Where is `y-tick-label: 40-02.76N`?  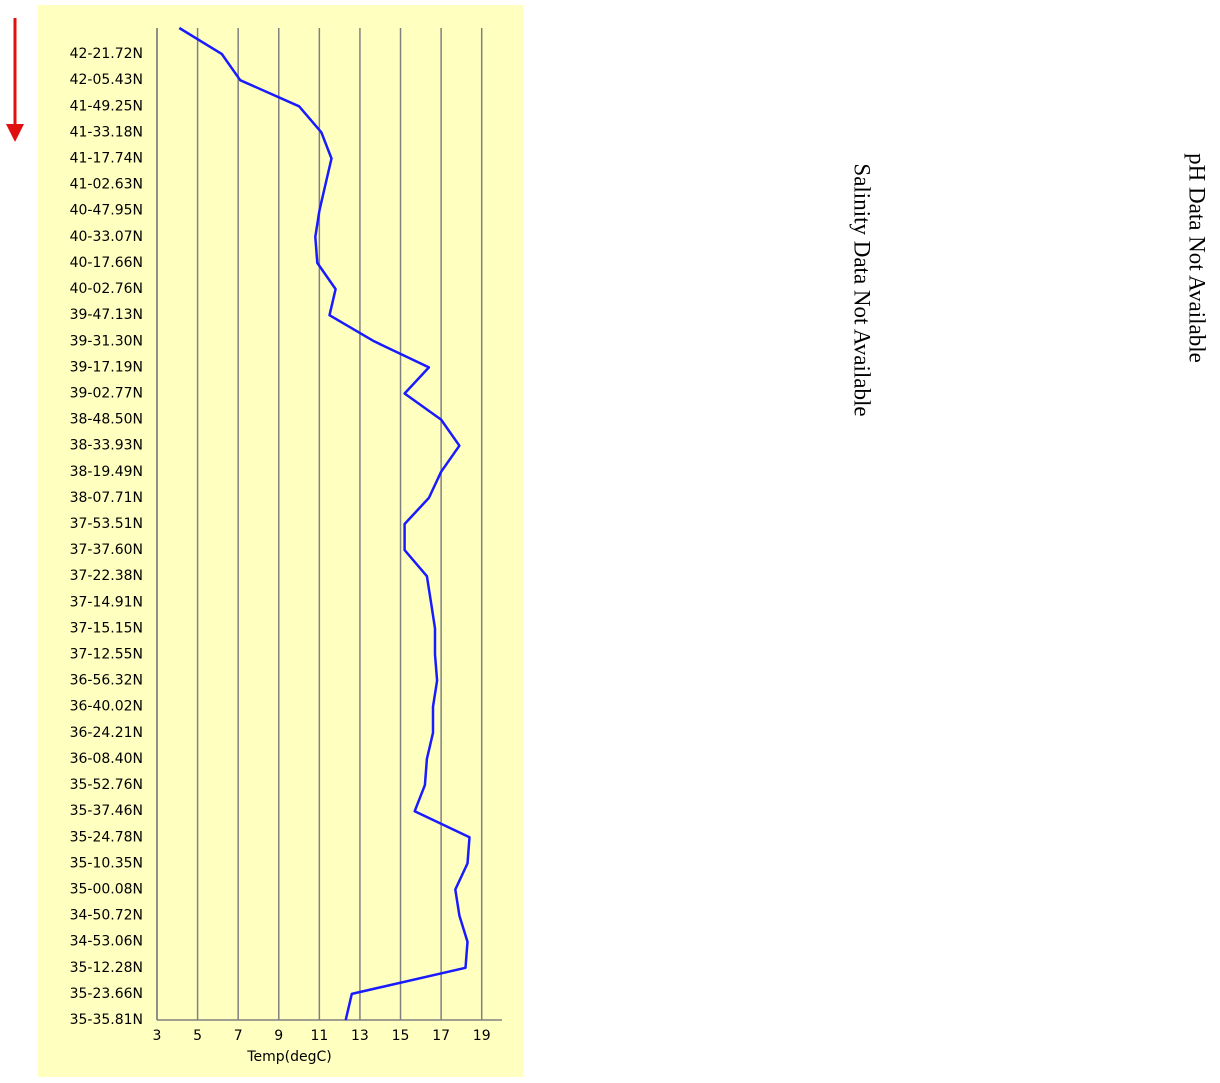
y-tick-label: 40-02.76N is located at coordinates (106, 289).